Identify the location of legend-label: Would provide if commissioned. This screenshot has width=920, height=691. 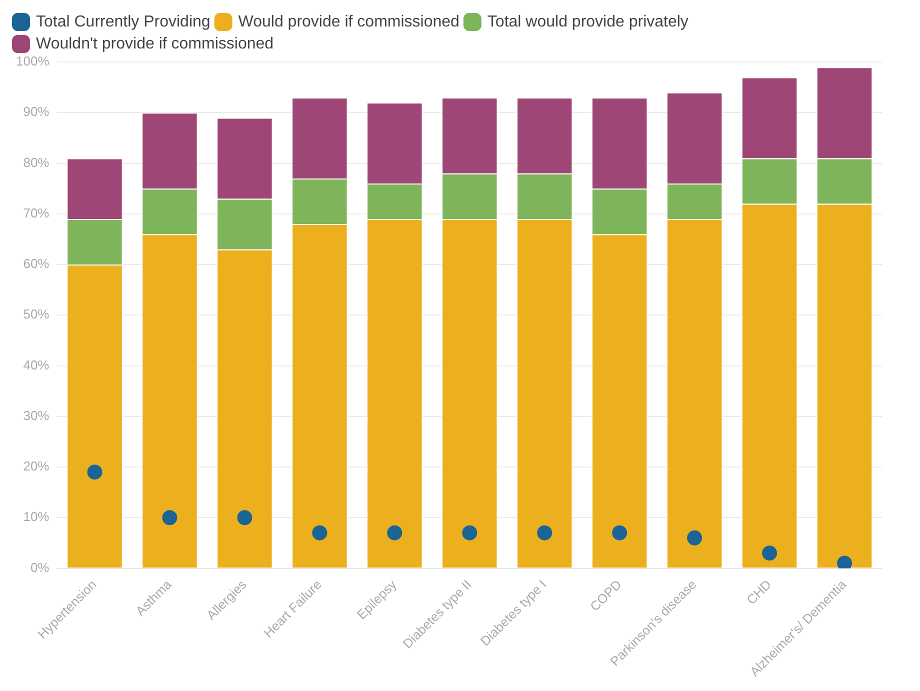
(349, 21).